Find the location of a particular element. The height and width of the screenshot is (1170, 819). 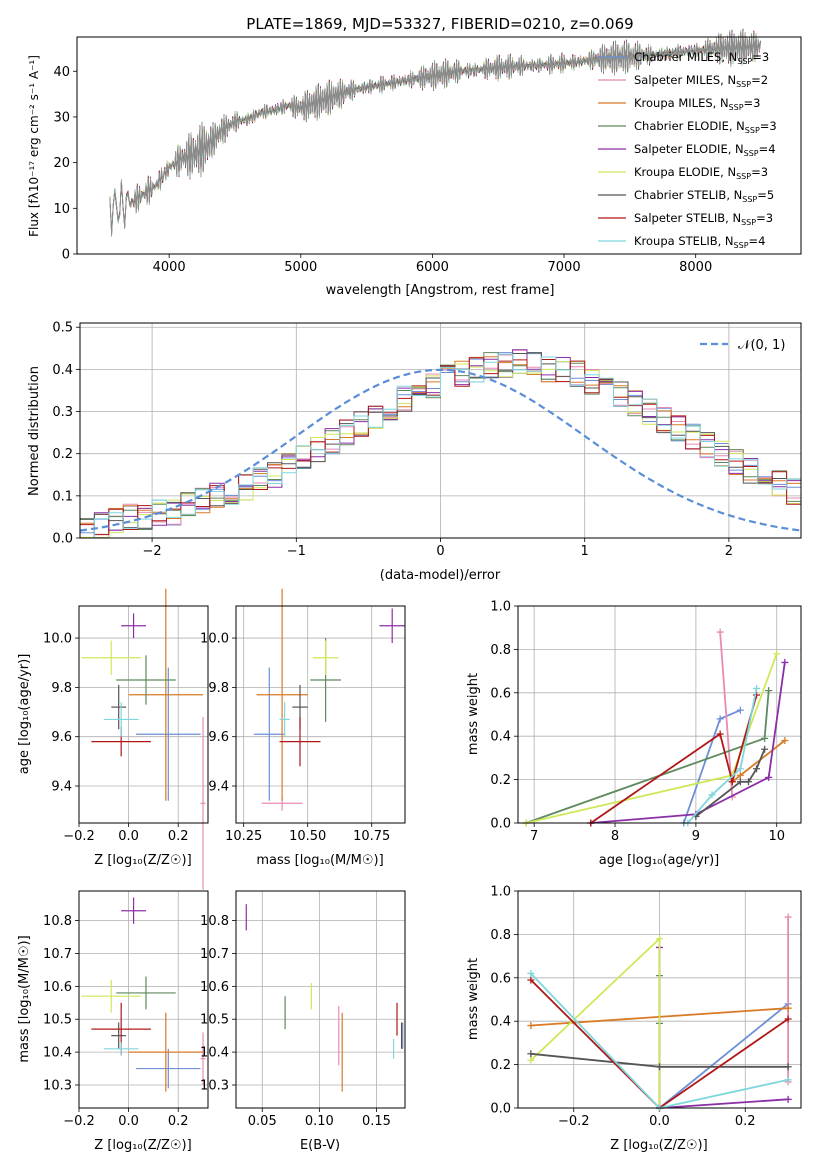

legend-label-tail: =4 is located at coordinates (757, 241).